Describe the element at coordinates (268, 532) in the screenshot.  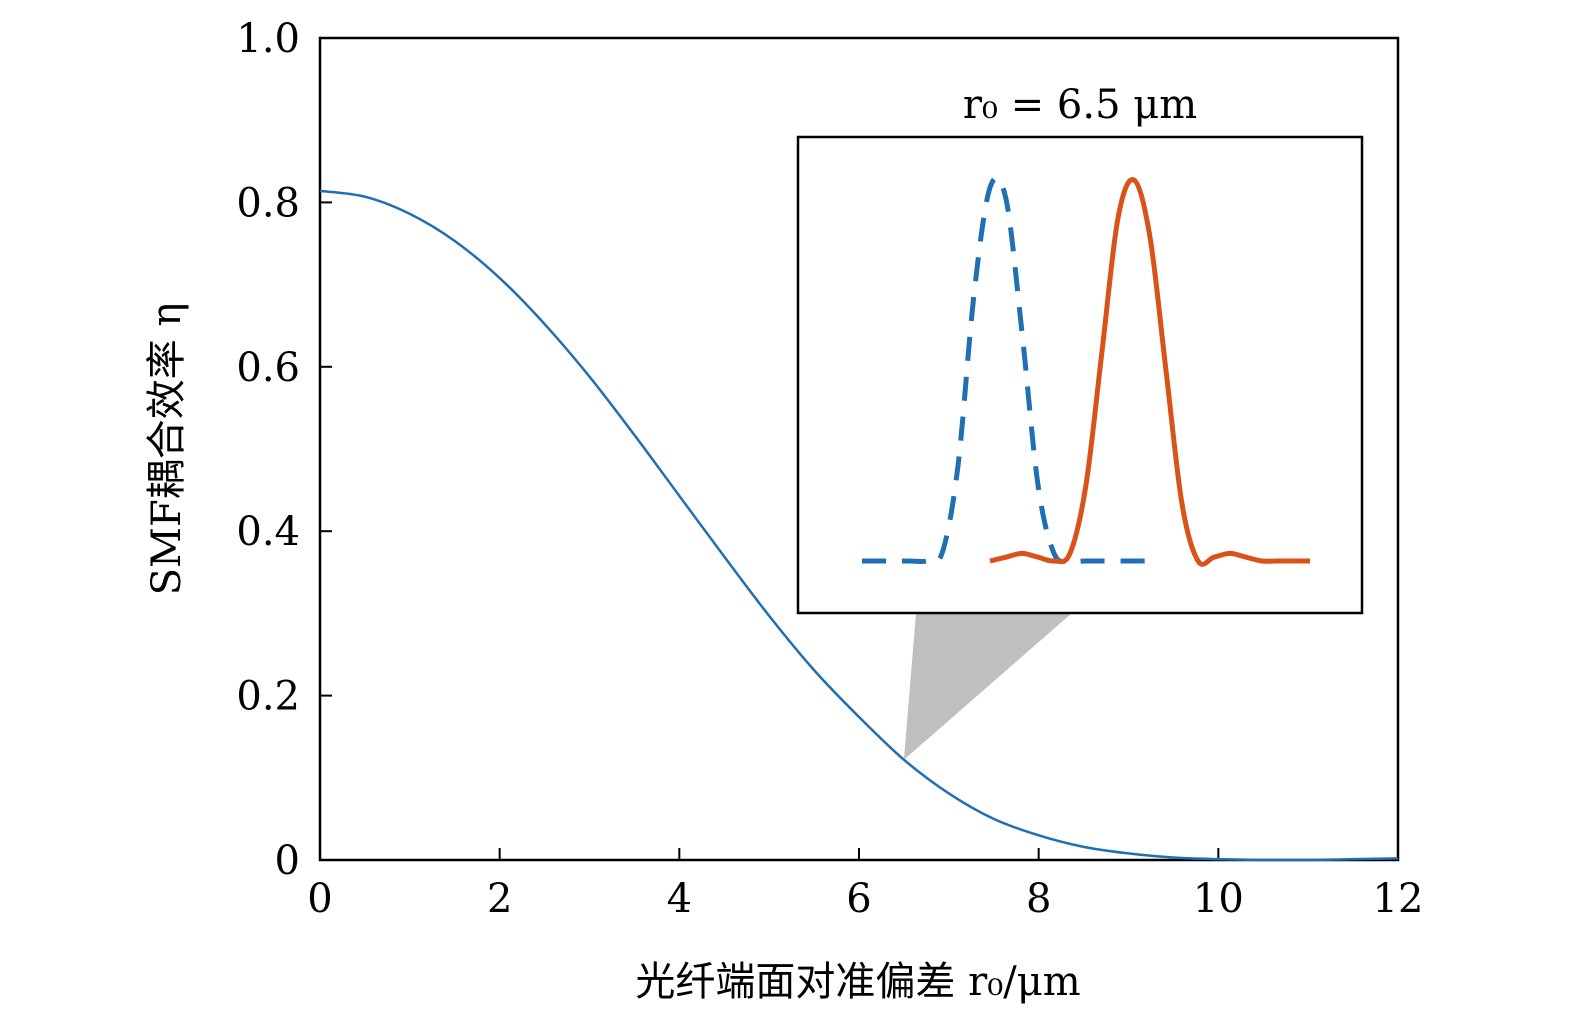
I see `y-tick-label: 0.4` at that location.